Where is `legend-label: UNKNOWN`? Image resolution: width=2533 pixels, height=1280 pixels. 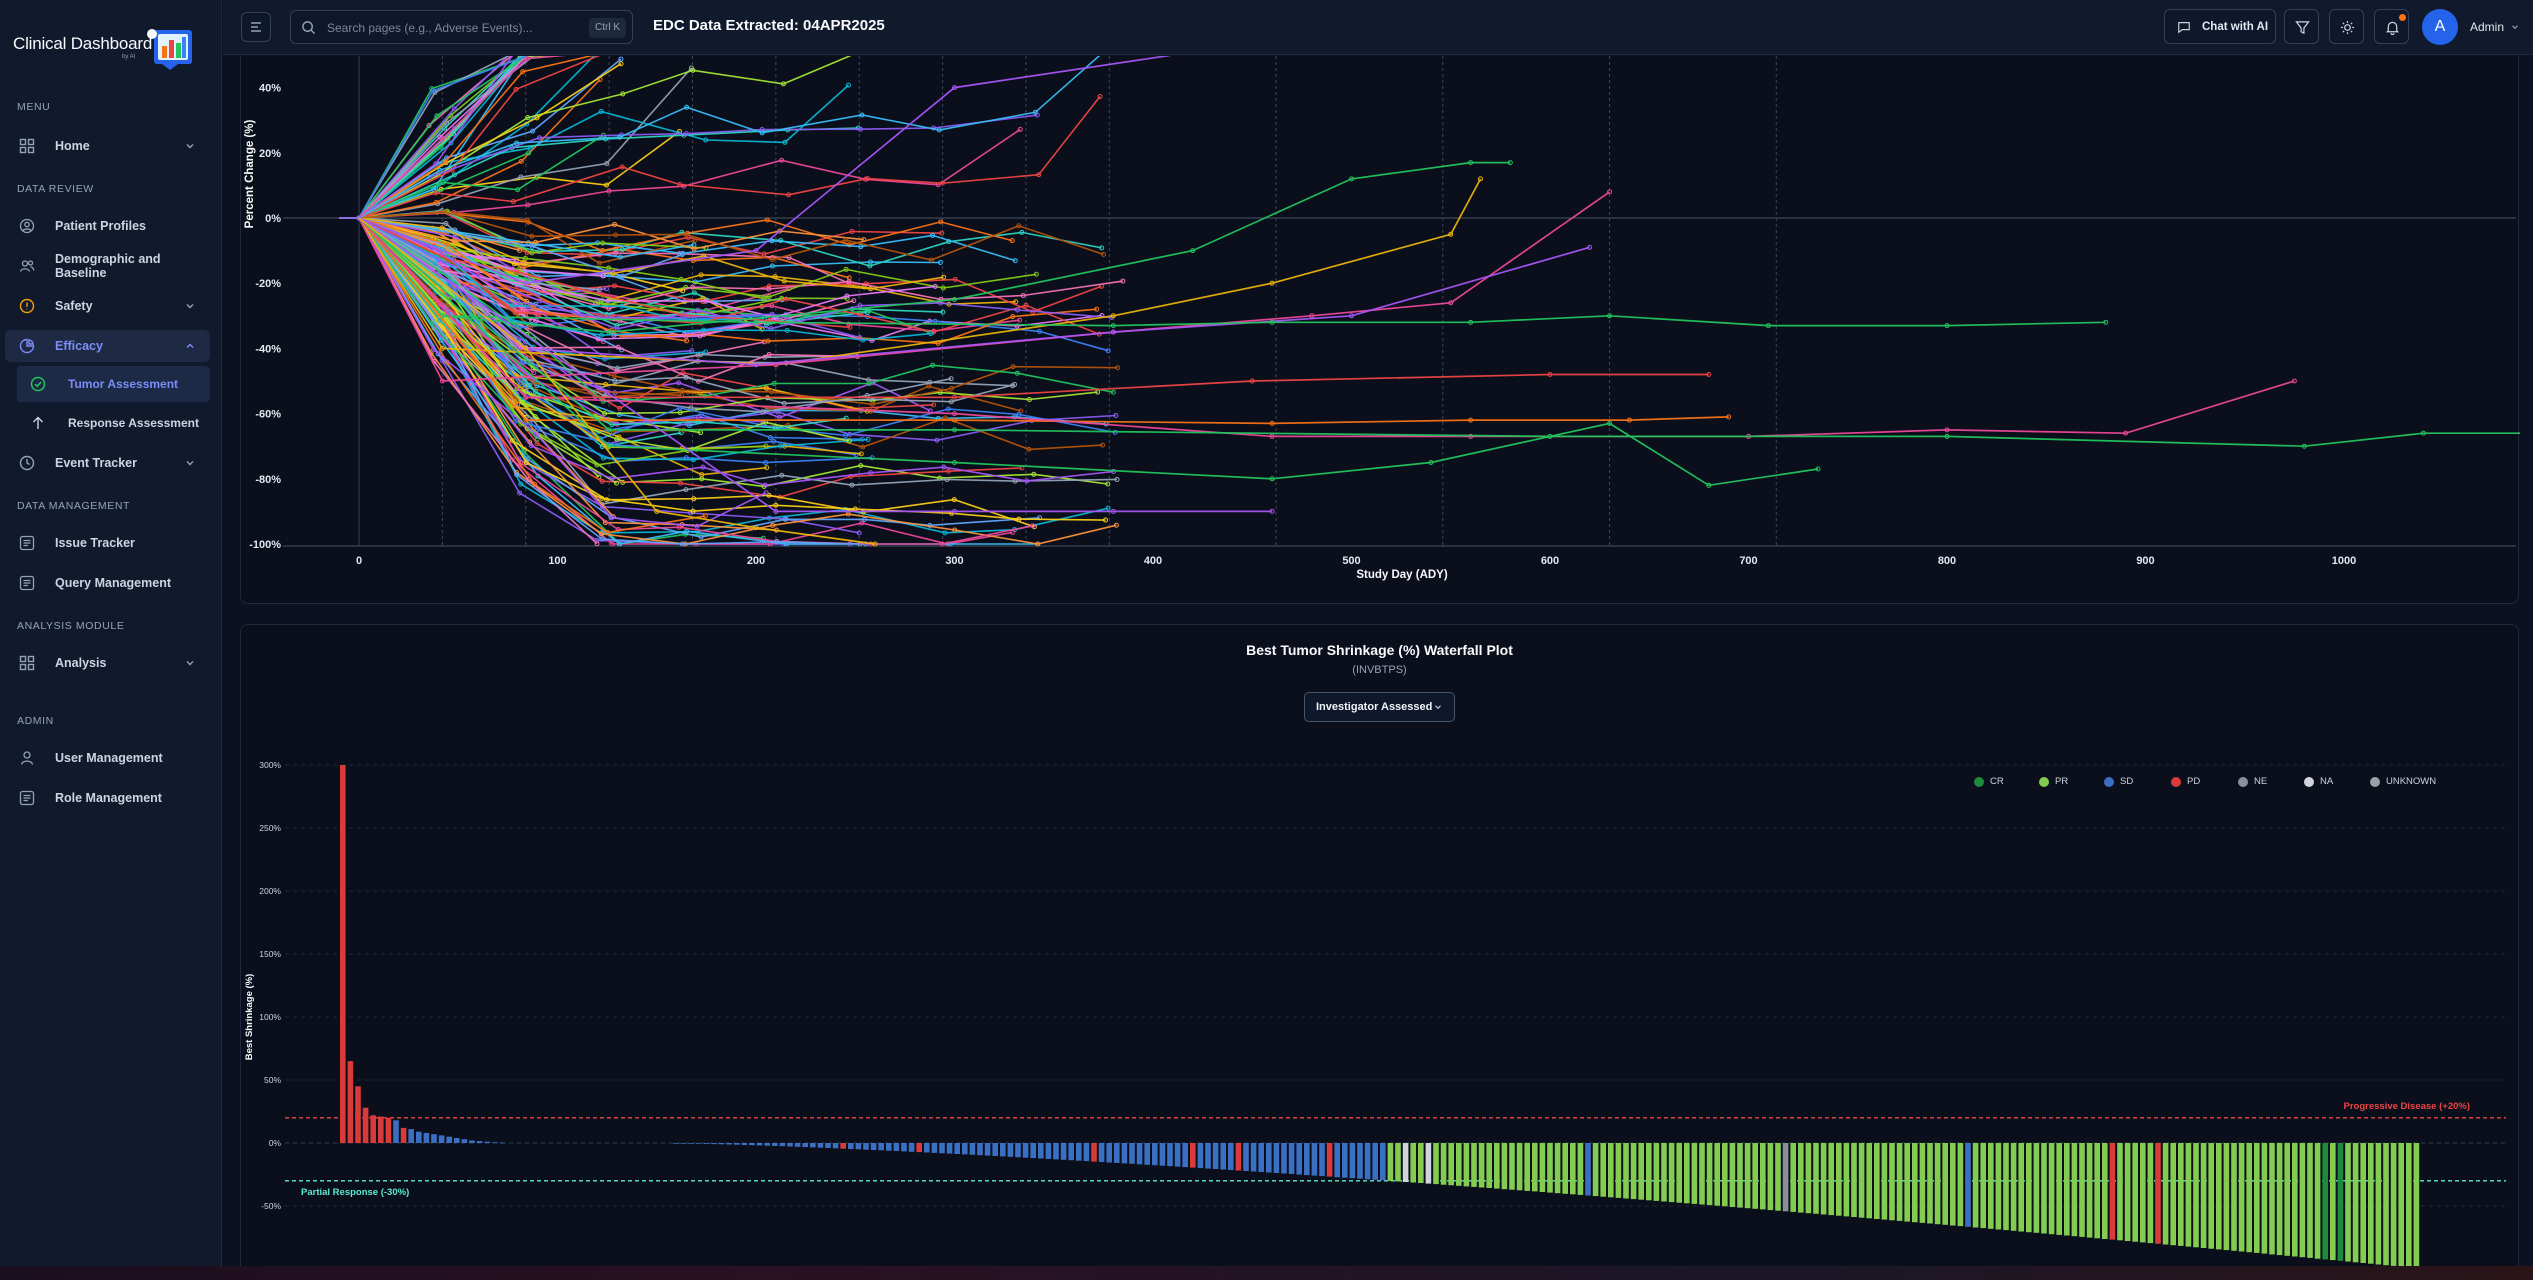 legend-label: UNKNOWN is located at coordinates (2411, 781).